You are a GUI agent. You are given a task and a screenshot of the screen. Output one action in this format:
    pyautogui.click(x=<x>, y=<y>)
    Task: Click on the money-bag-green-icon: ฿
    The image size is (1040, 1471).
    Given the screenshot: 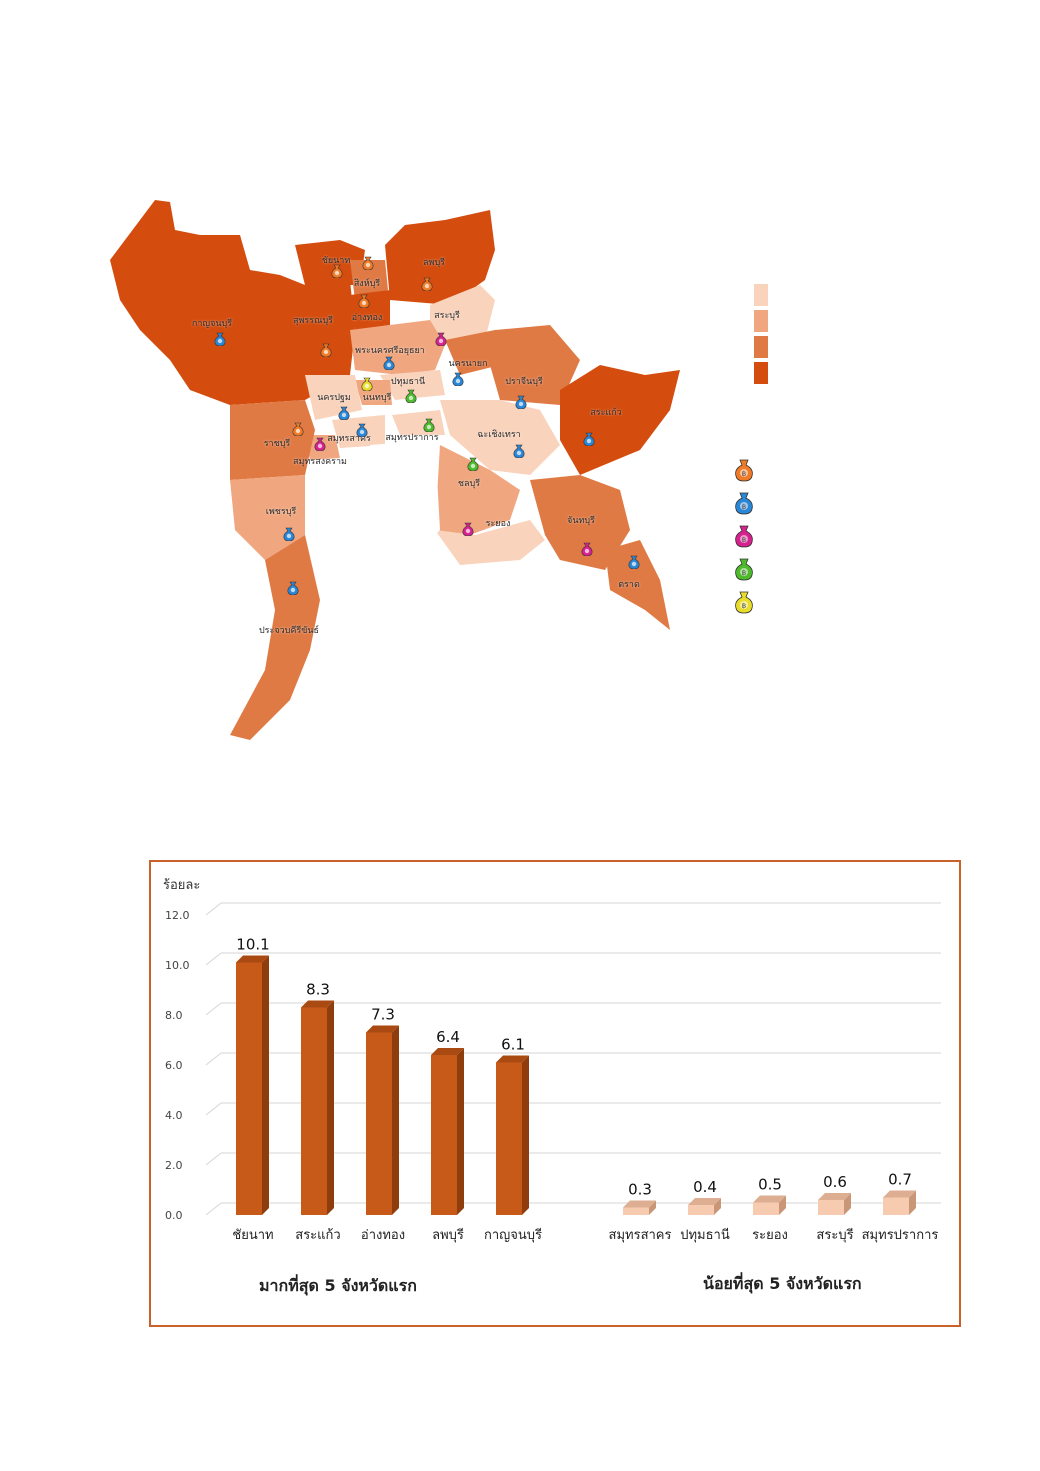 What is the action you would take?
    pyautogui.click(x=744, y=569)
    